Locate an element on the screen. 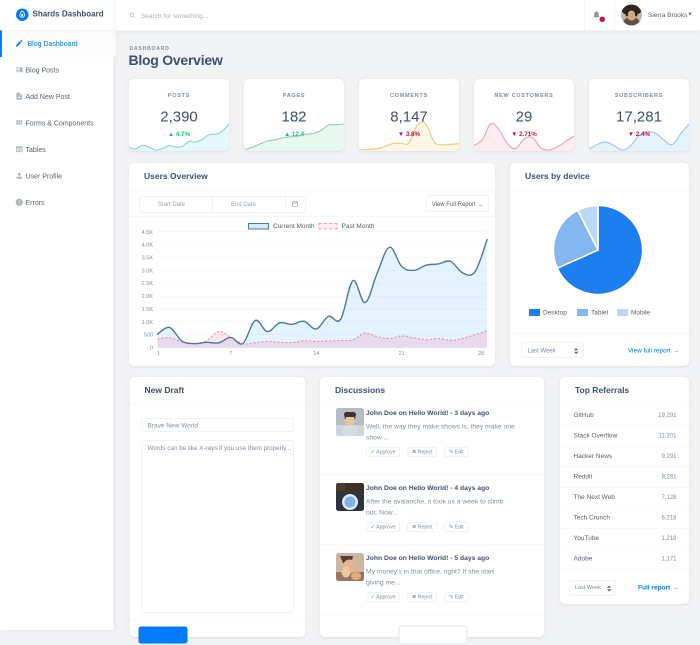 This screenshot has height=645, width=700. svg-text: 4.0K is located at coordinates (148, 246).